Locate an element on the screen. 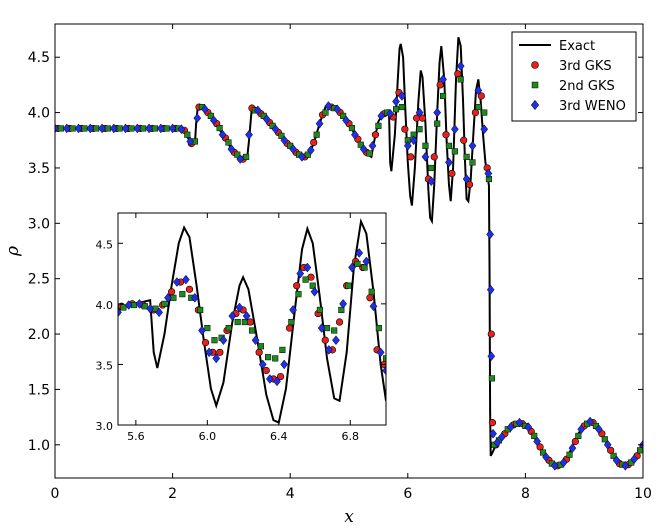  legend-label-exact: Exact is located at coordinates (577, 46).